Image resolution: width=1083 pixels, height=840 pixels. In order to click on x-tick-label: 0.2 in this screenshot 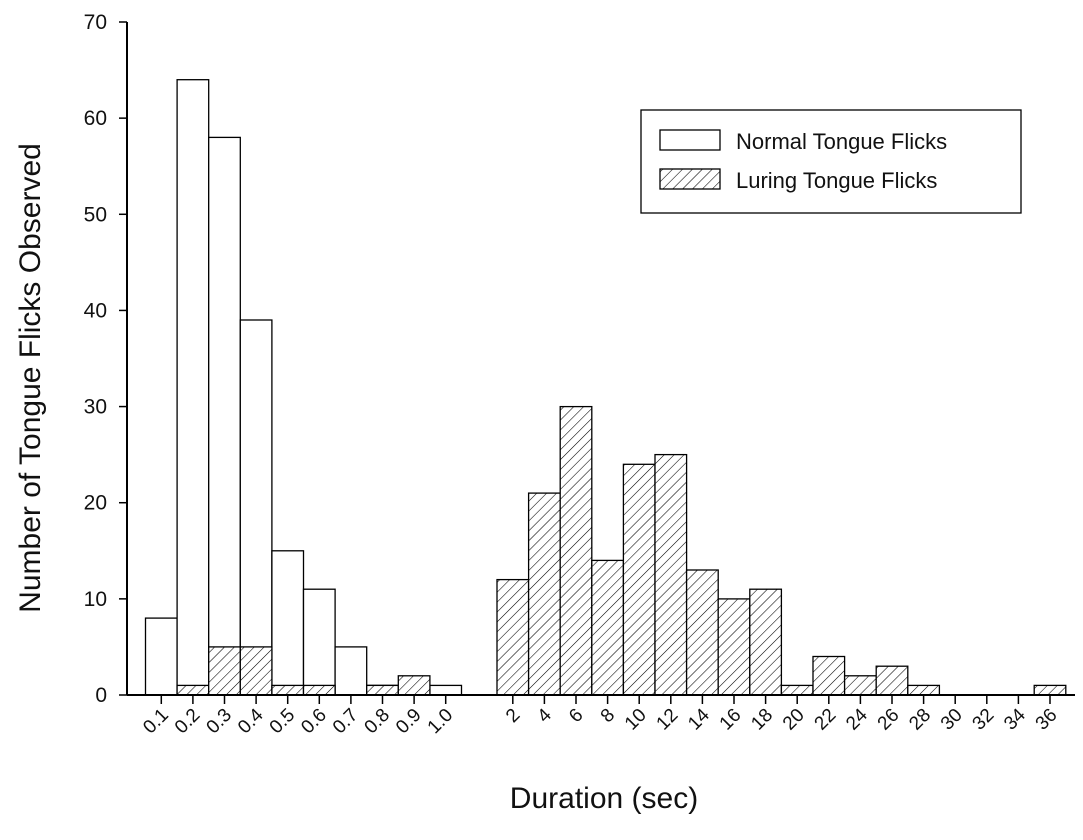, I will do `click(188, 722)`.